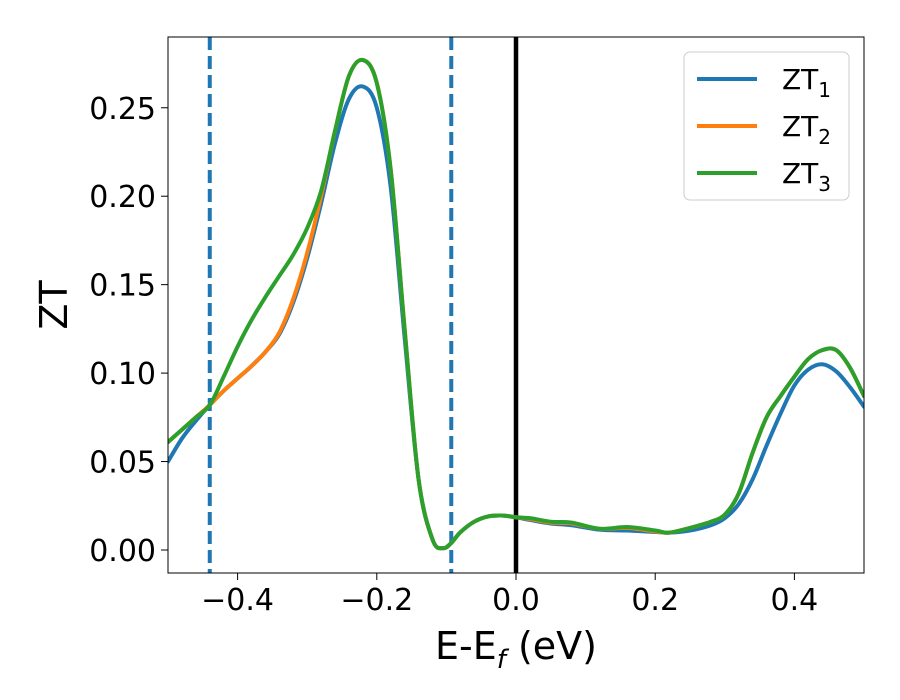 The width and height of the screenshot is (900, 700). I want to click on x-axis-ticks: −0.4 −0.2 0.0 0.2 0.4, so click(509, 595).